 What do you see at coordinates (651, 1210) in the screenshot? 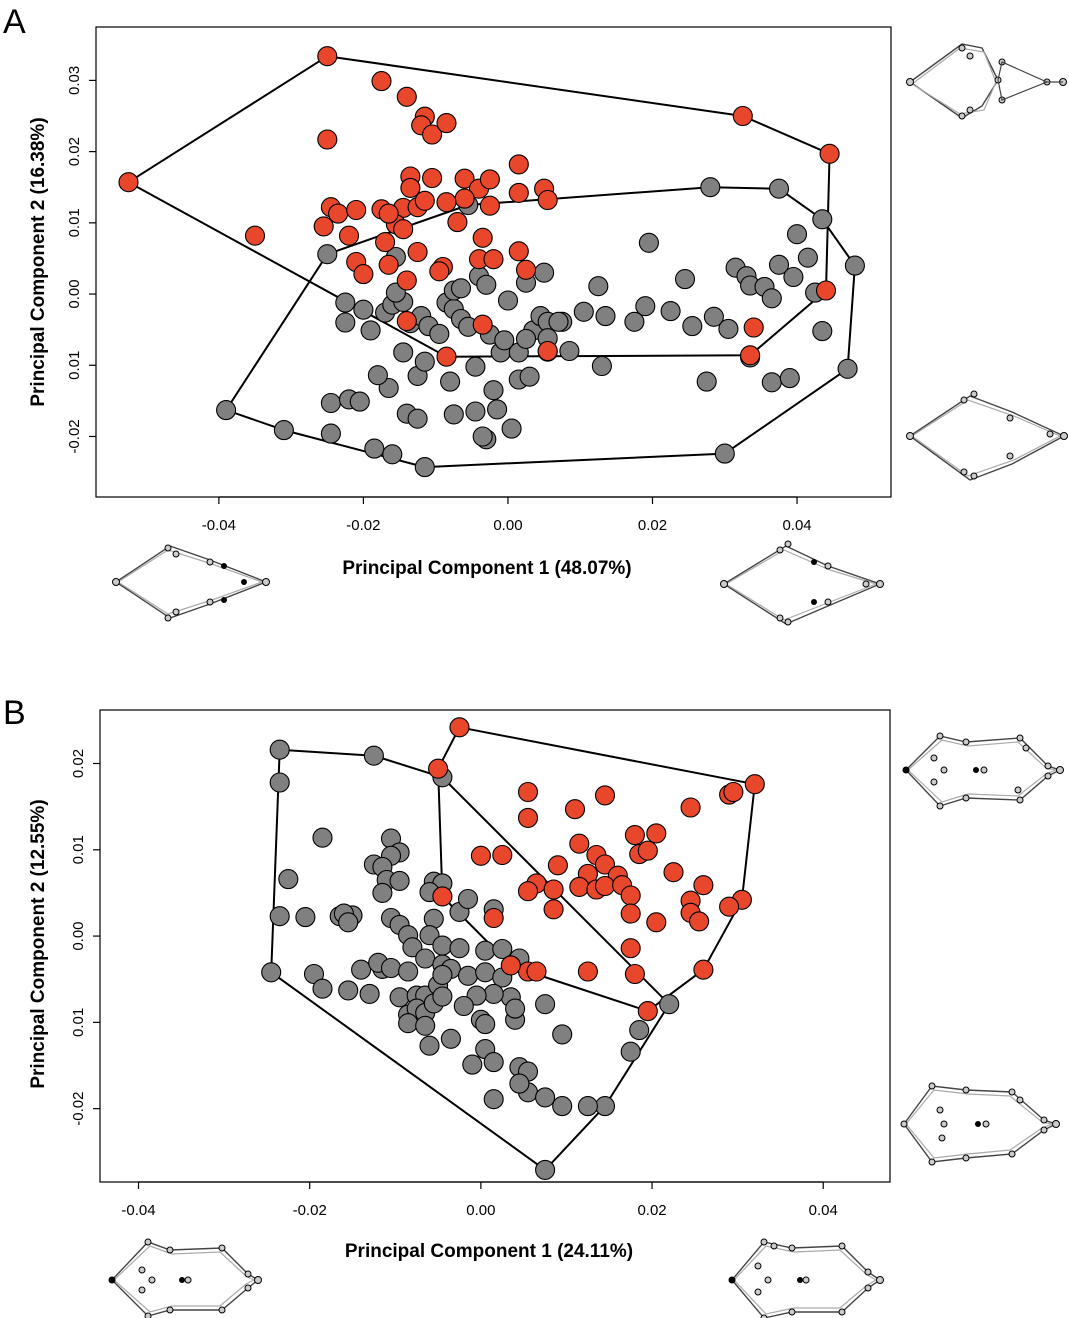
I see `panel-b-x-tick-label: 0.02` at bounding box center [651, 1210].